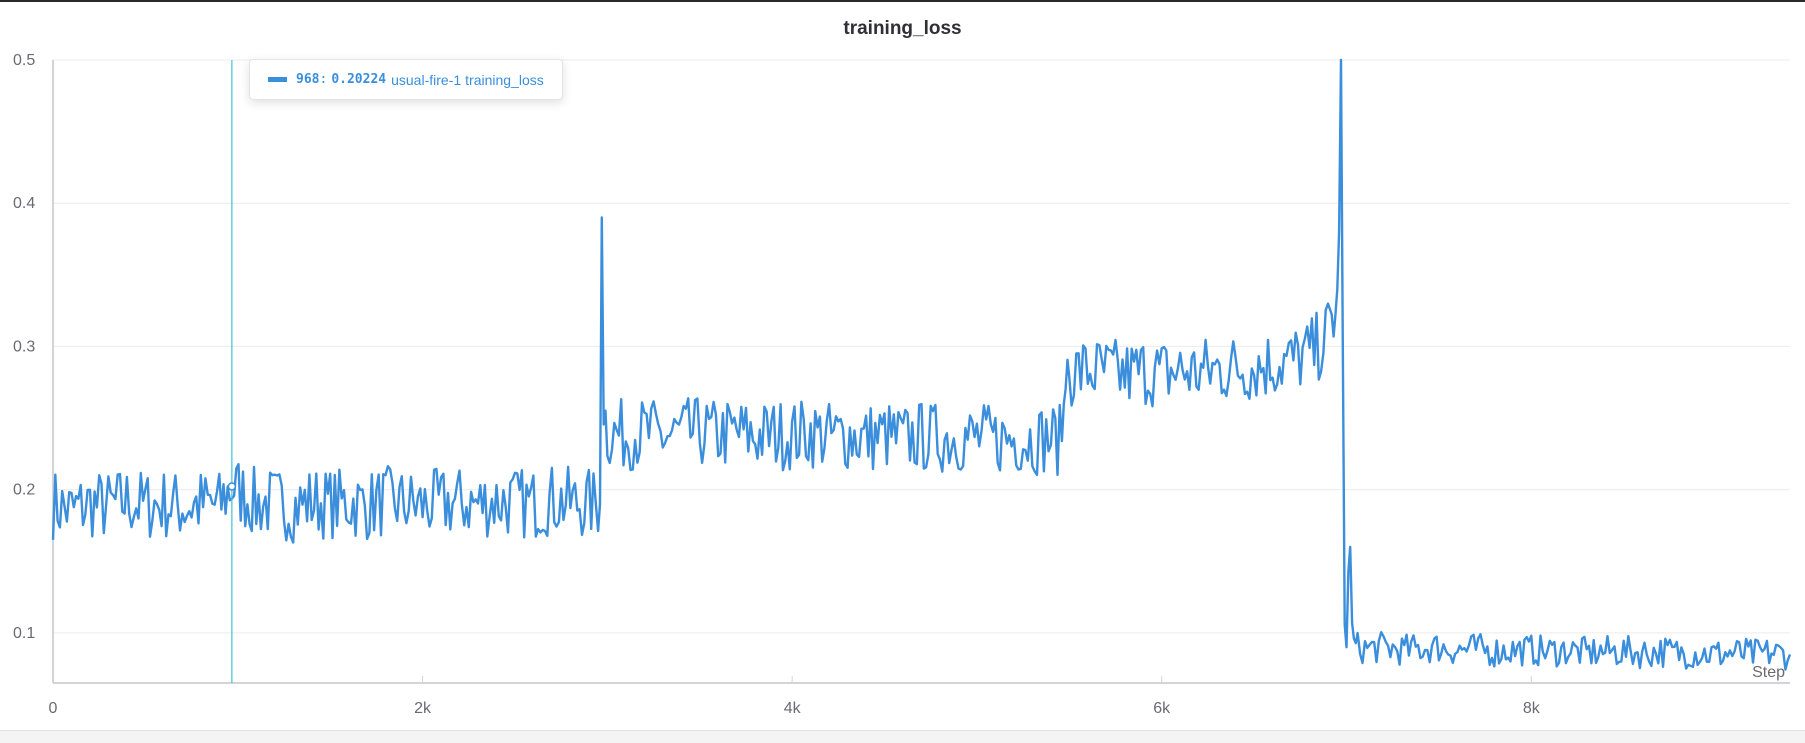  I want to click on hover-point, so click(232, 486).